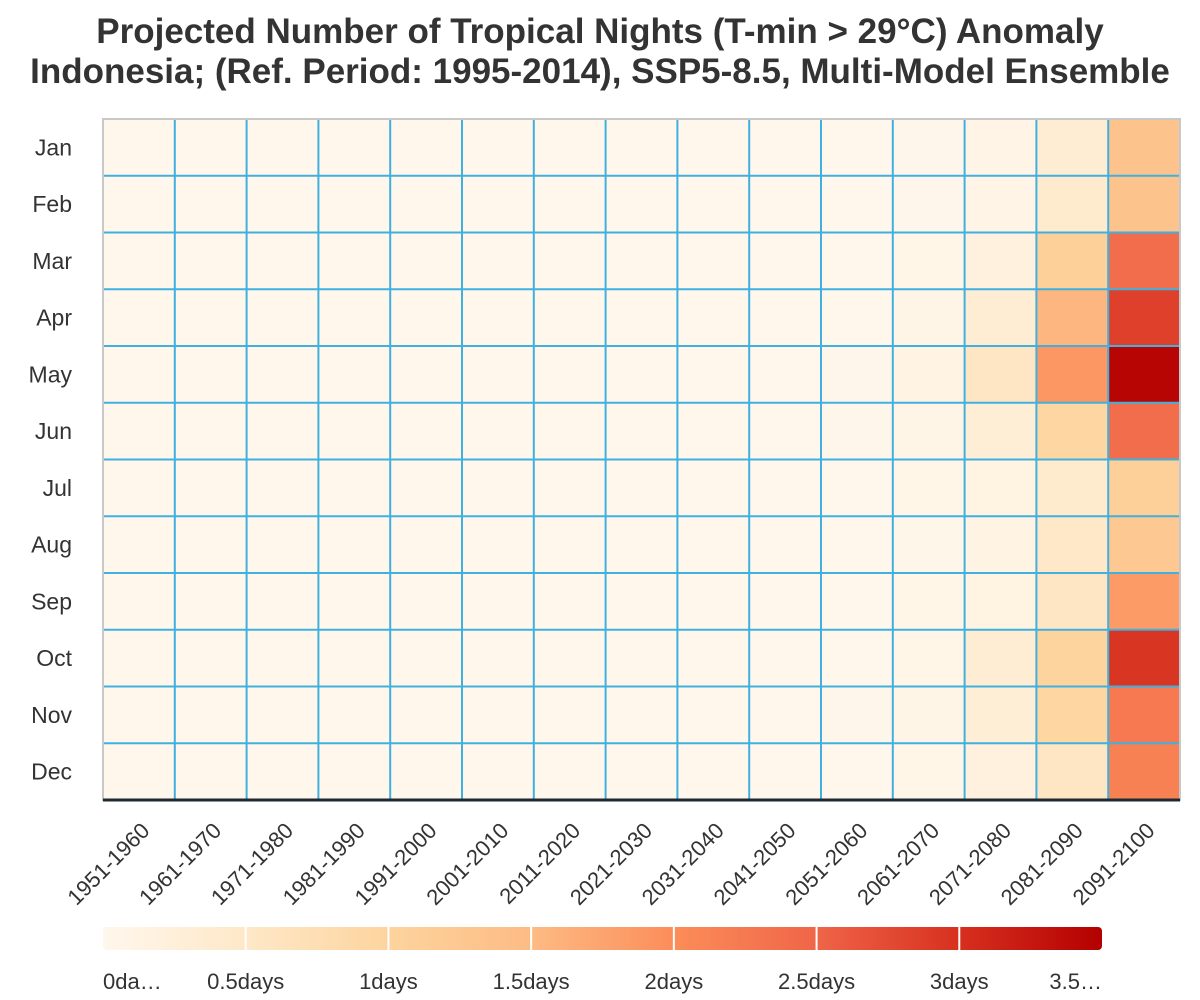 Image resolution: width=1200 pixels, height=1000 pixels. Describe the element at coordinates (52, 261) in the screenshot. I see `y-tick-label: Mar` at that location.